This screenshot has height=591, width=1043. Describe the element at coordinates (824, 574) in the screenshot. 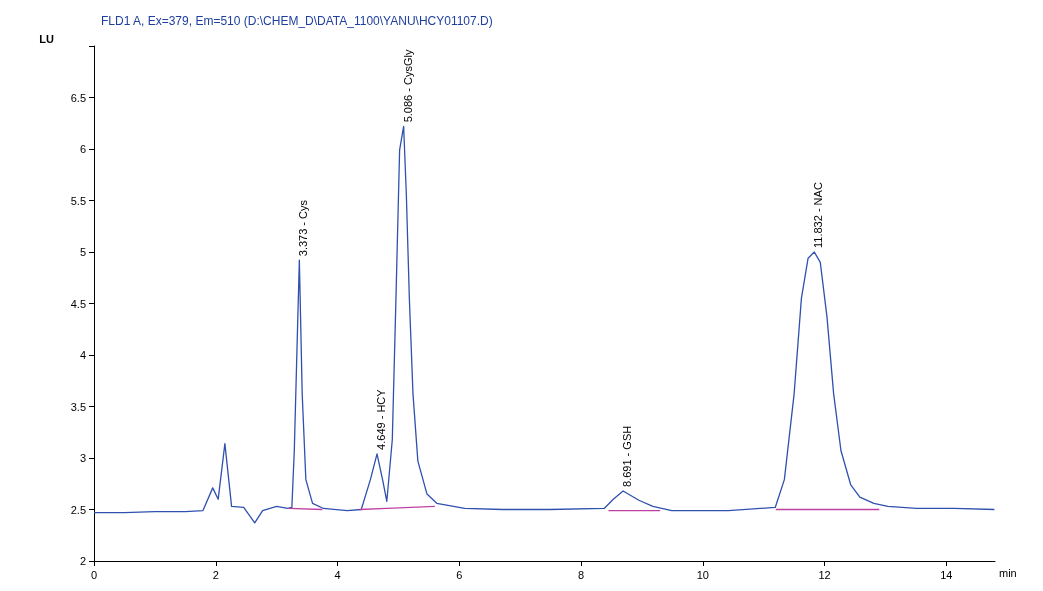

I see `x-tick-label: 12` at that location.